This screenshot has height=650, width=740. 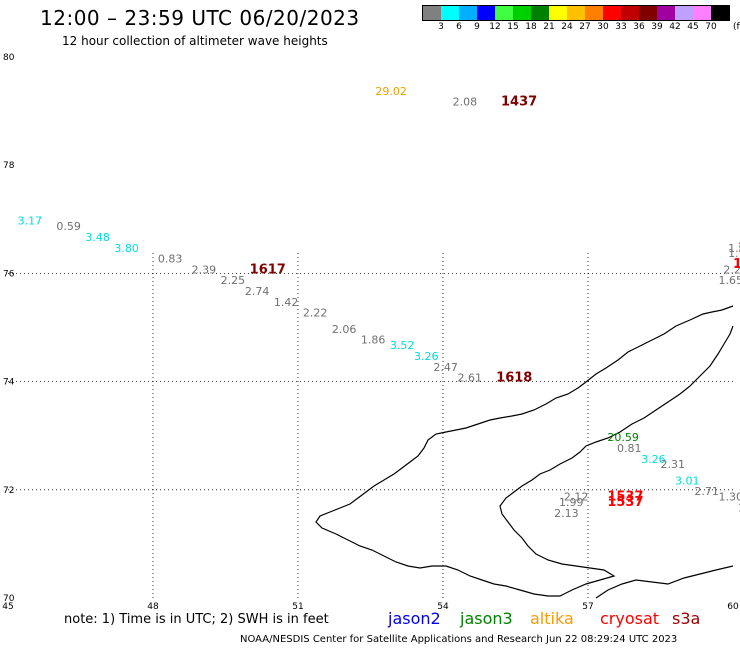 I want to click on wave-height-label: 2.08, so click(x=465, y=102).